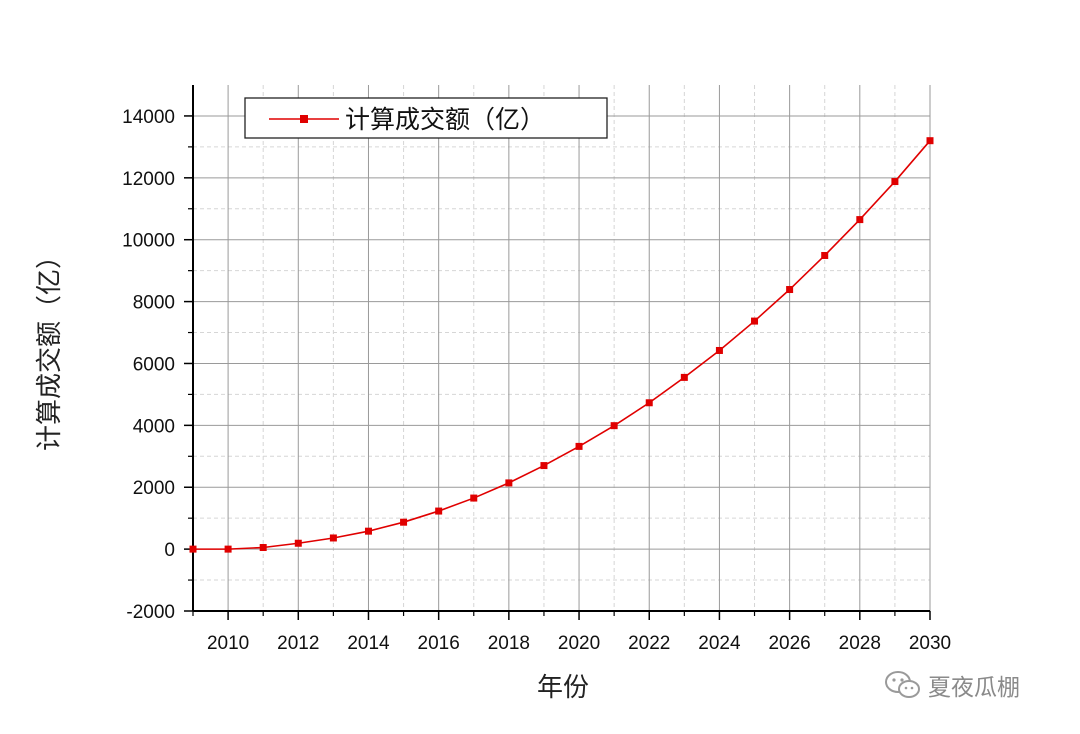  I want to click on y-tick-label: 4000, so click(154, 426).